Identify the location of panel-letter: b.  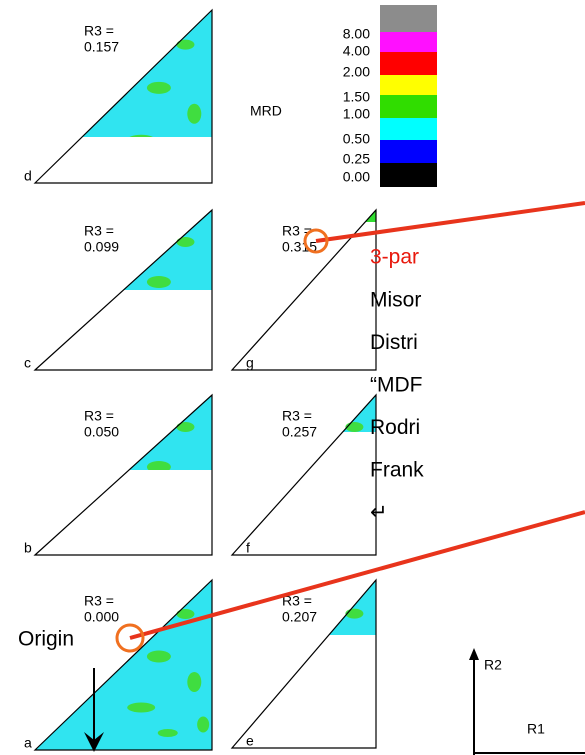
(28, 548).